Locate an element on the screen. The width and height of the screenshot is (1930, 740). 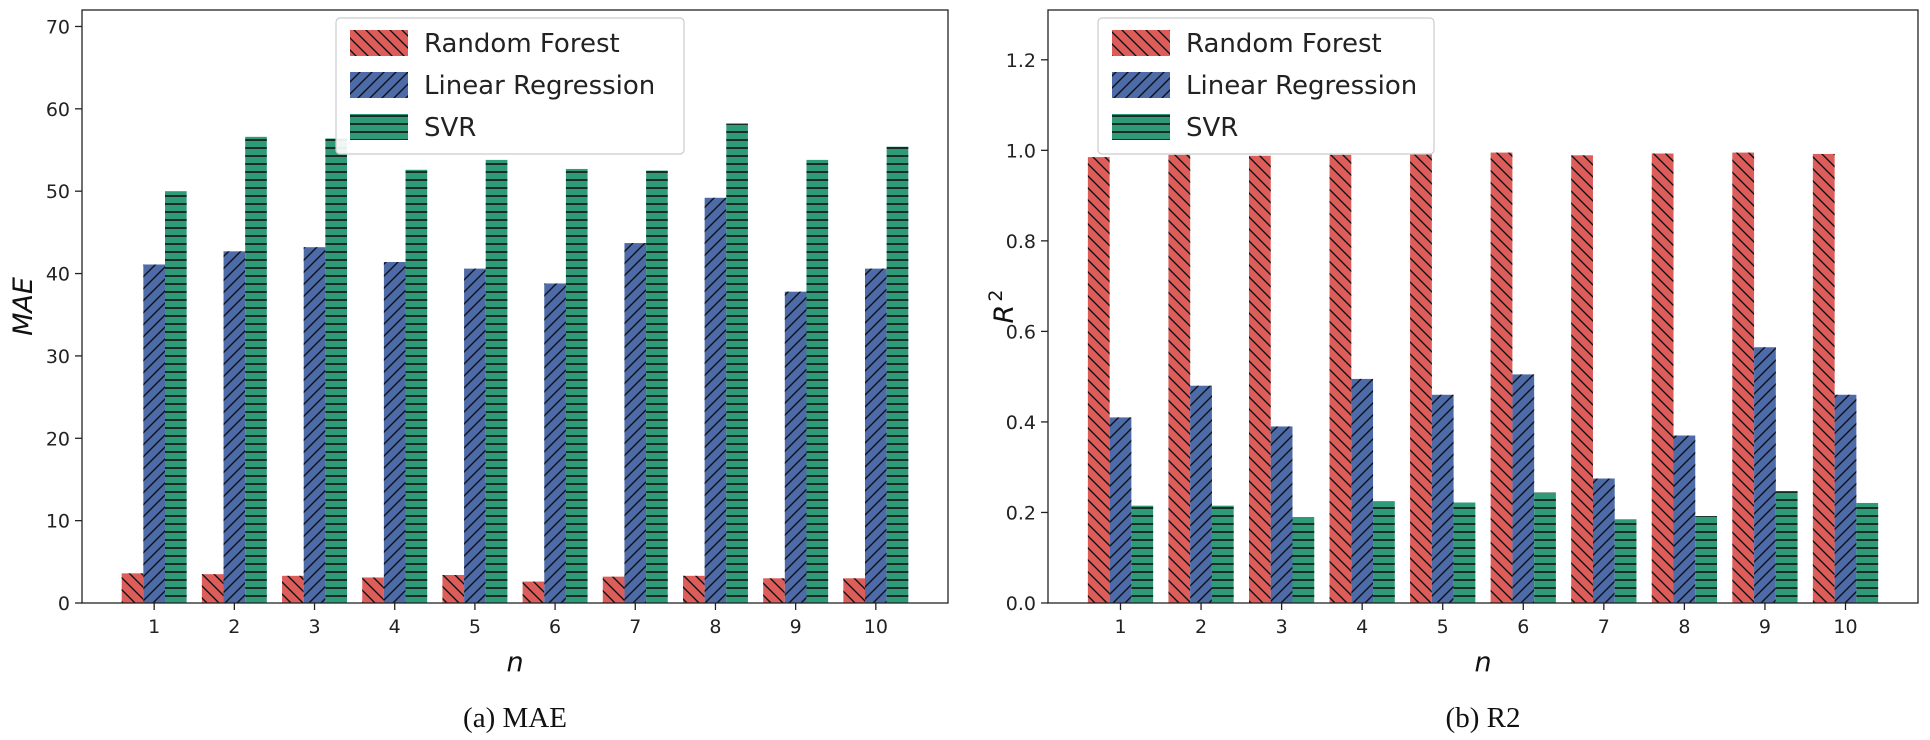
mae-xtick-label: 8 is located at coordinates (715, 627).